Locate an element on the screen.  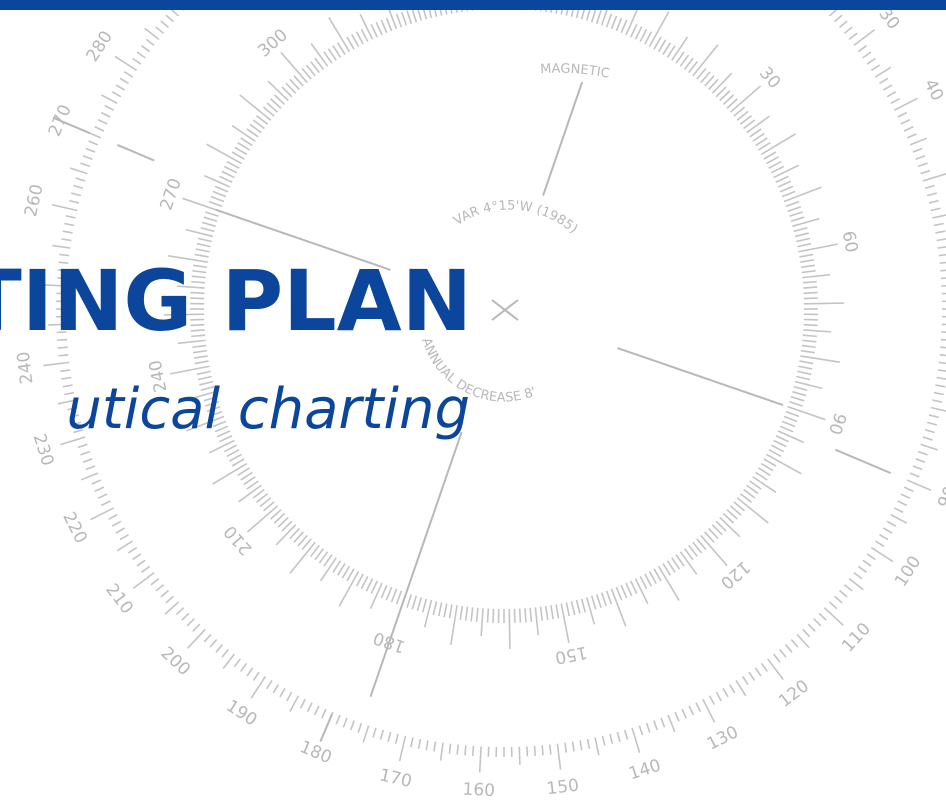
inner-ring-label: 270 is located at coordinates (170, 194).